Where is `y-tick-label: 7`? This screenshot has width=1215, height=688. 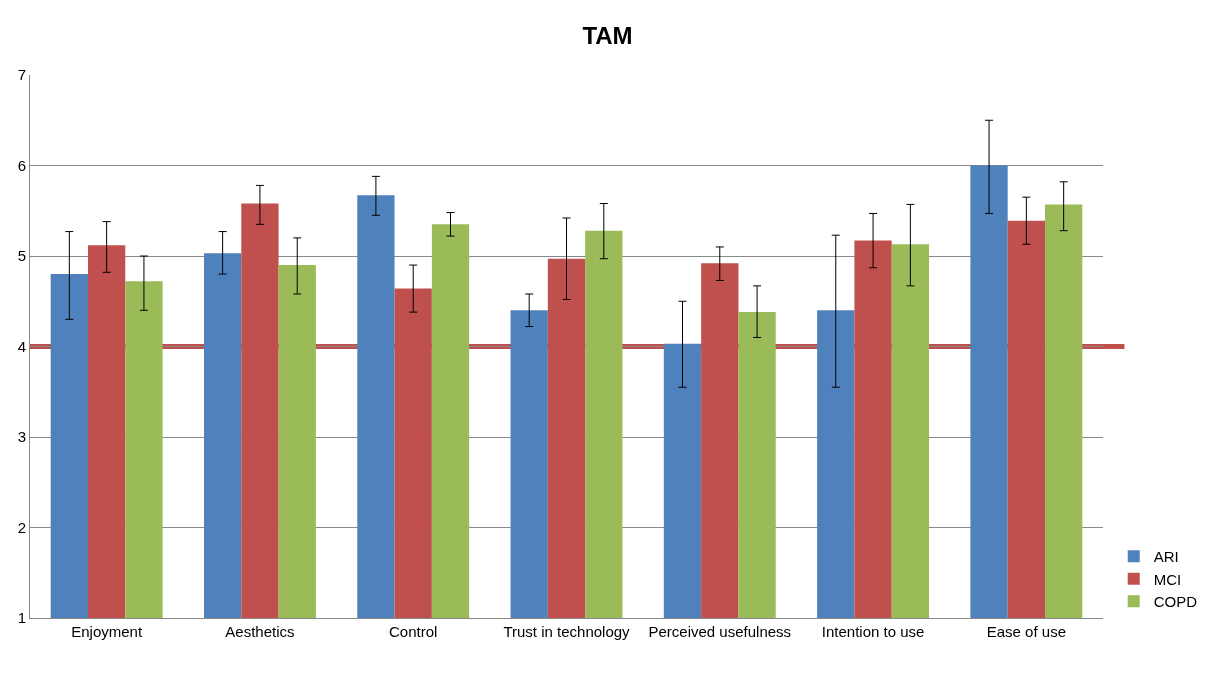 y-tick-label: 7 is located at coordinates (21, 75).